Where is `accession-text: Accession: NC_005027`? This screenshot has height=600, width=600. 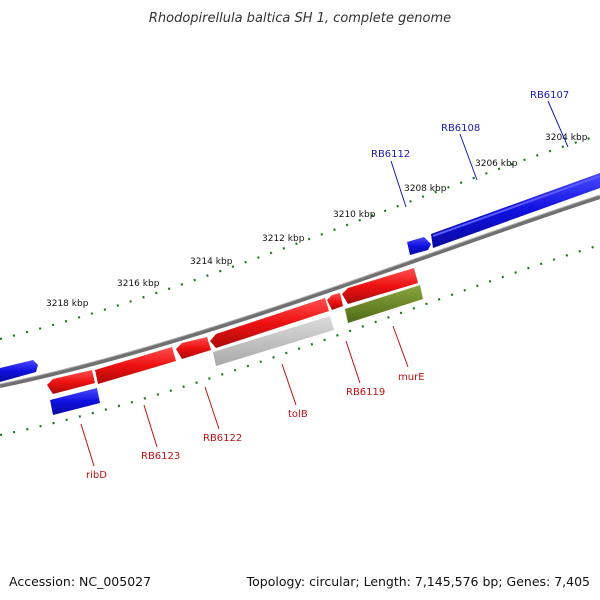
accession-text: Accession: NC_005027 is located at coordinates (80, 581).